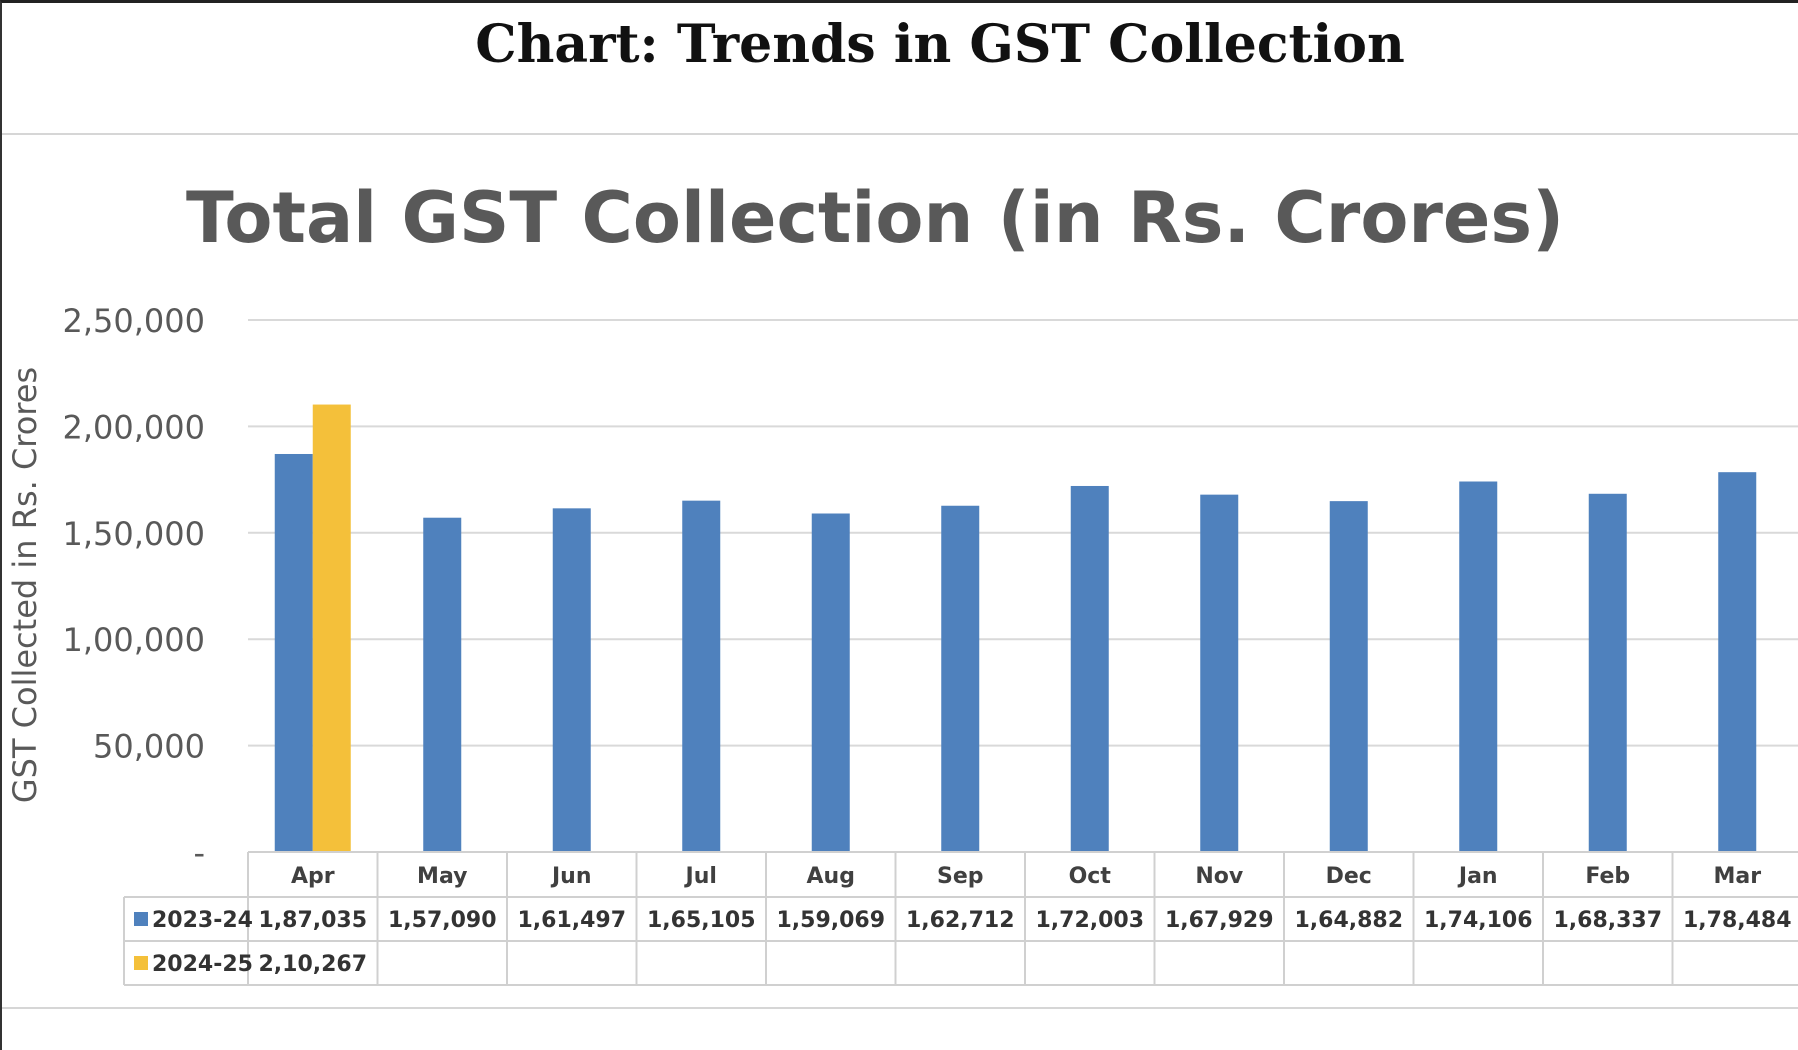 Image resolution: width=1798 pixels, height=1050 pixels. I want to click on bottom-divider, so click(900, 1008).